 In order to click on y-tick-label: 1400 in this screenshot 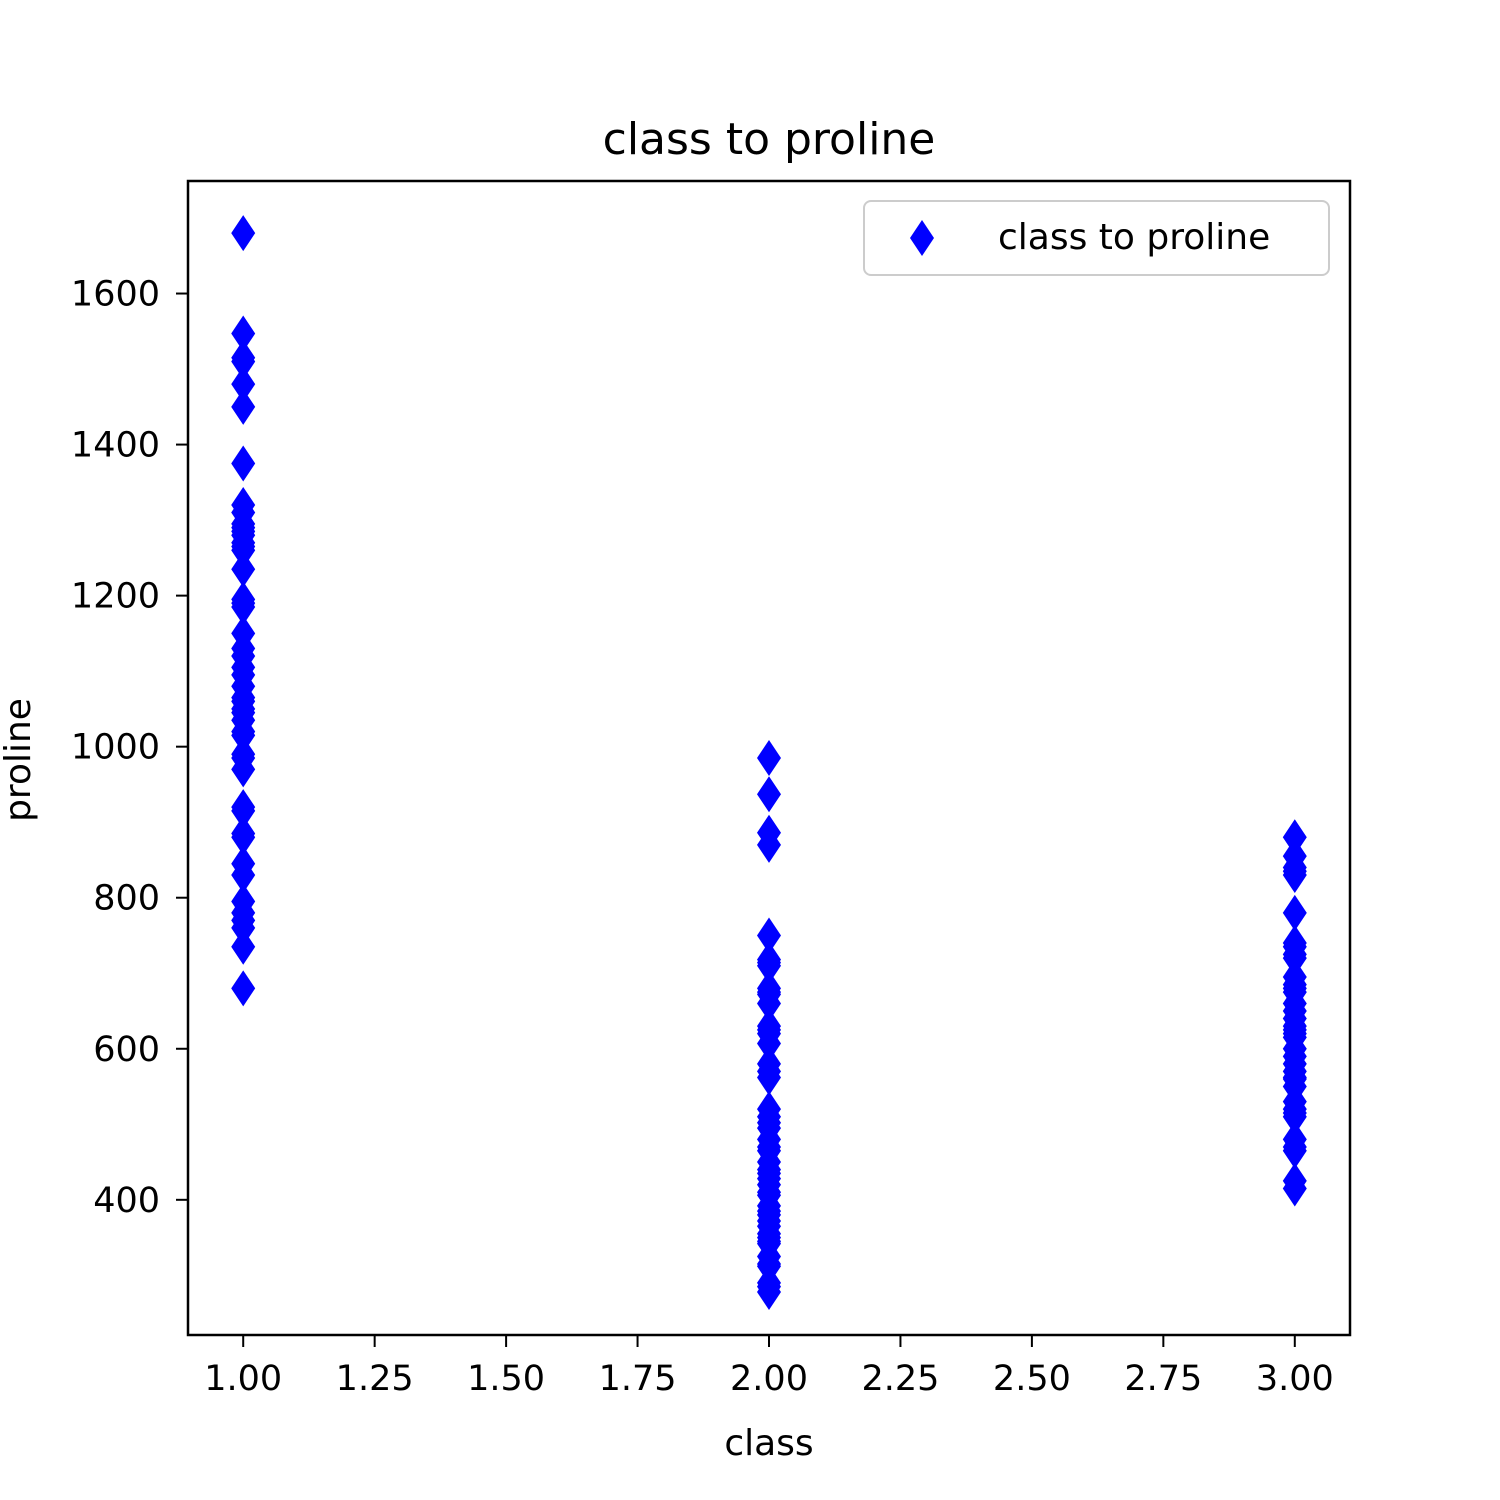, I will do `click(115, 446)`.